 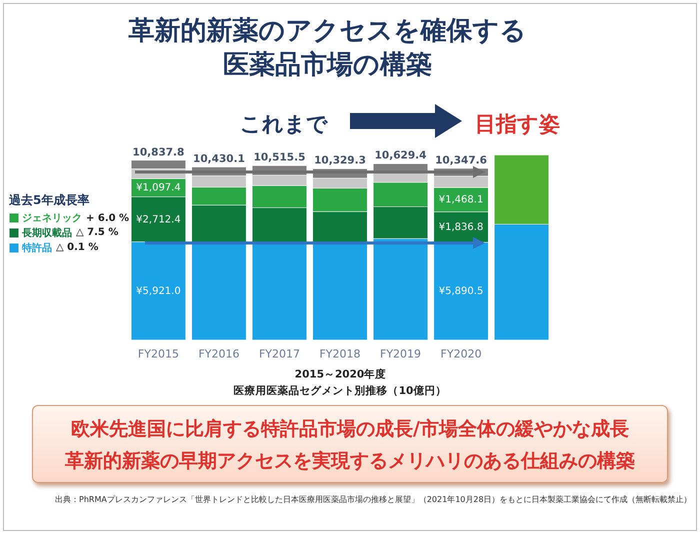 I want to click on total-label: 10,515.5, so click(x=280, y=158).